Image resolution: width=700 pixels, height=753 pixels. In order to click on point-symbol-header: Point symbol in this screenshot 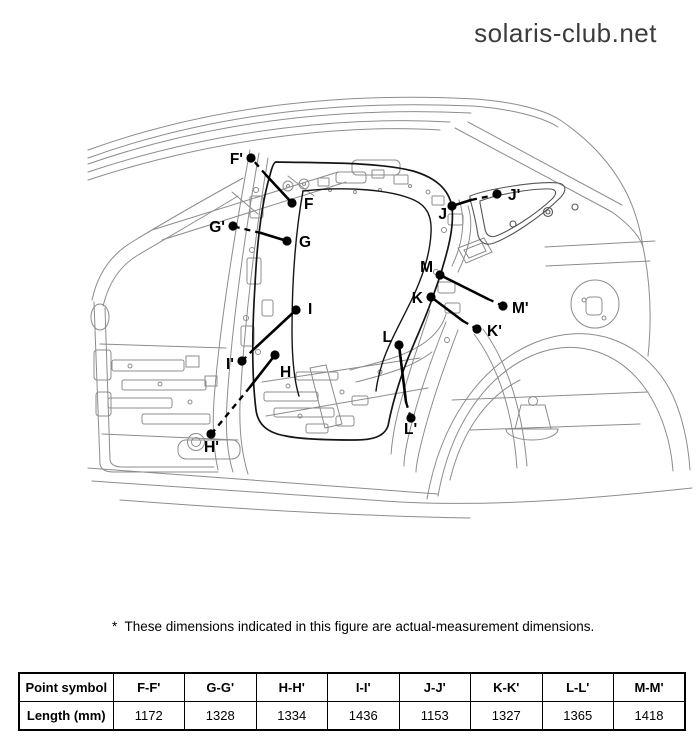, I will do `click(66, 687)`.